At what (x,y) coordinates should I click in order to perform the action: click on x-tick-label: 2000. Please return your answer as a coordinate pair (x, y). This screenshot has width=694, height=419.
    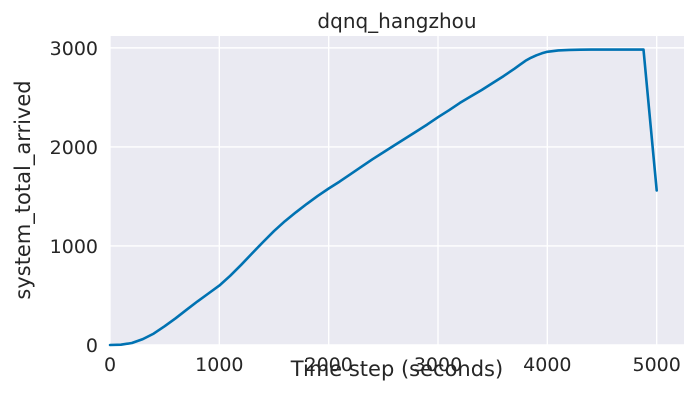
    Looking at the image, I should click on (328, 365).